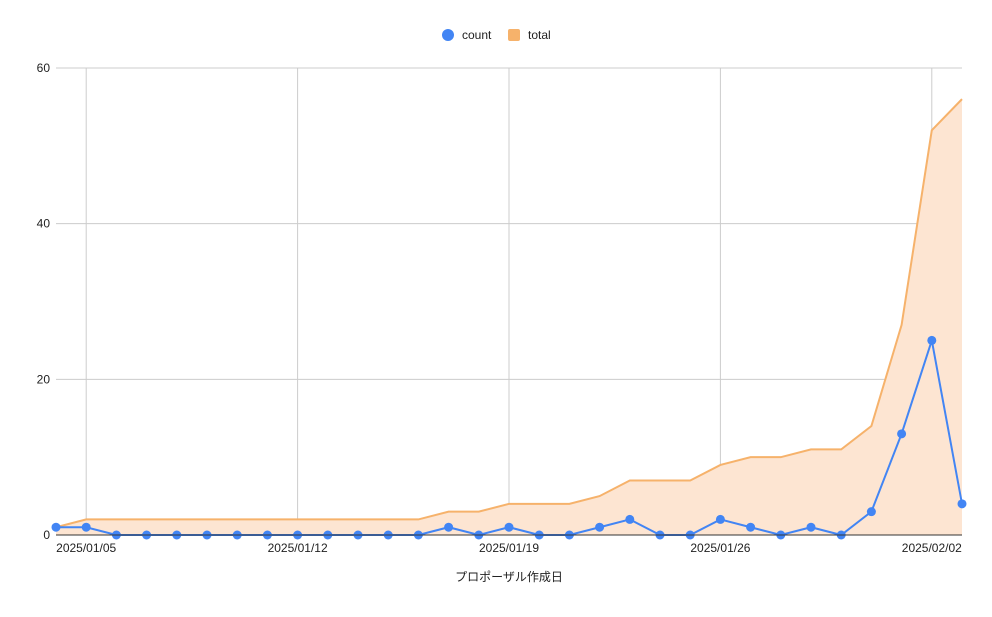 The width and height of the screenshot is (992, 617). Describe the element at coordinates (509, 548) in the screenshot. I see `x-tick-label-2025/01/19: 2025/01/19` at that location.